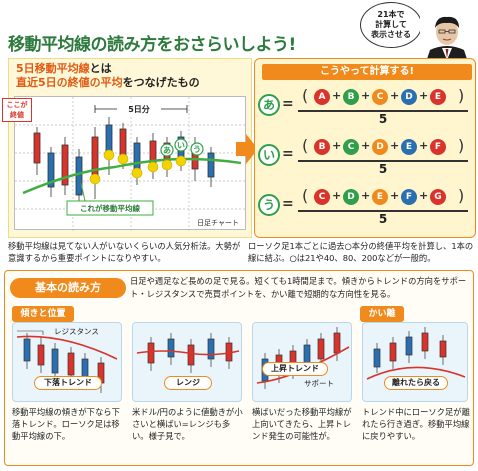 The height and width of the screenshot is (471, 478). I want to click on bubble-line: 表示させる, so click(391, 34).